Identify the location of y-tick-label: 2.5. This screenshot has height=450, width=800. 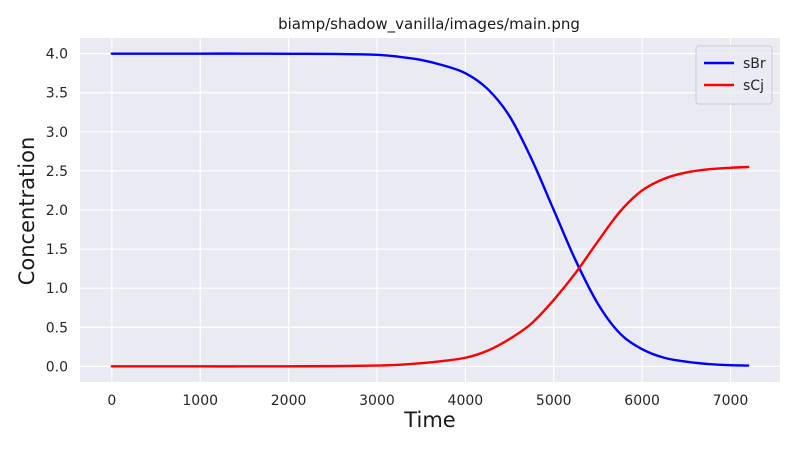
(57, 172).